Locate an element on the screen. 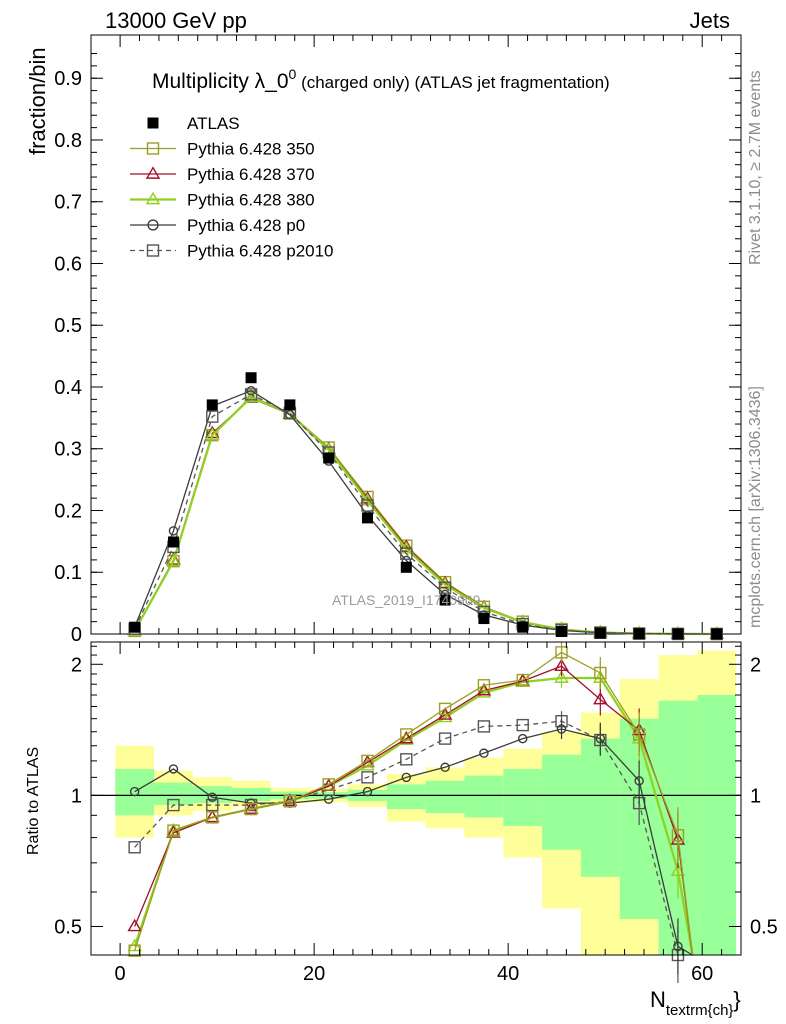 The height and width of the screenshot is (1024, 786). legend-item-p370: Pythia 6.428 370 is located at coordinates (222, 174).